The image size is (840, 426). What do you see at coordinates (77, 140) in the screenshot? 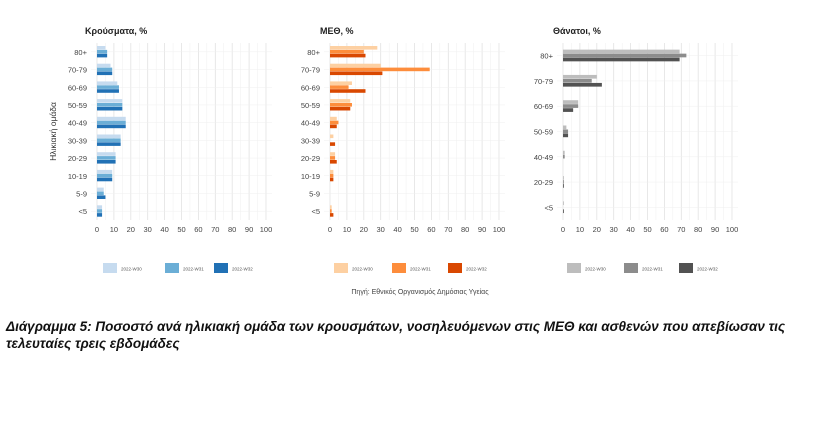
I see `y-tick-label: 30-39` at bounding box center [77, 140].